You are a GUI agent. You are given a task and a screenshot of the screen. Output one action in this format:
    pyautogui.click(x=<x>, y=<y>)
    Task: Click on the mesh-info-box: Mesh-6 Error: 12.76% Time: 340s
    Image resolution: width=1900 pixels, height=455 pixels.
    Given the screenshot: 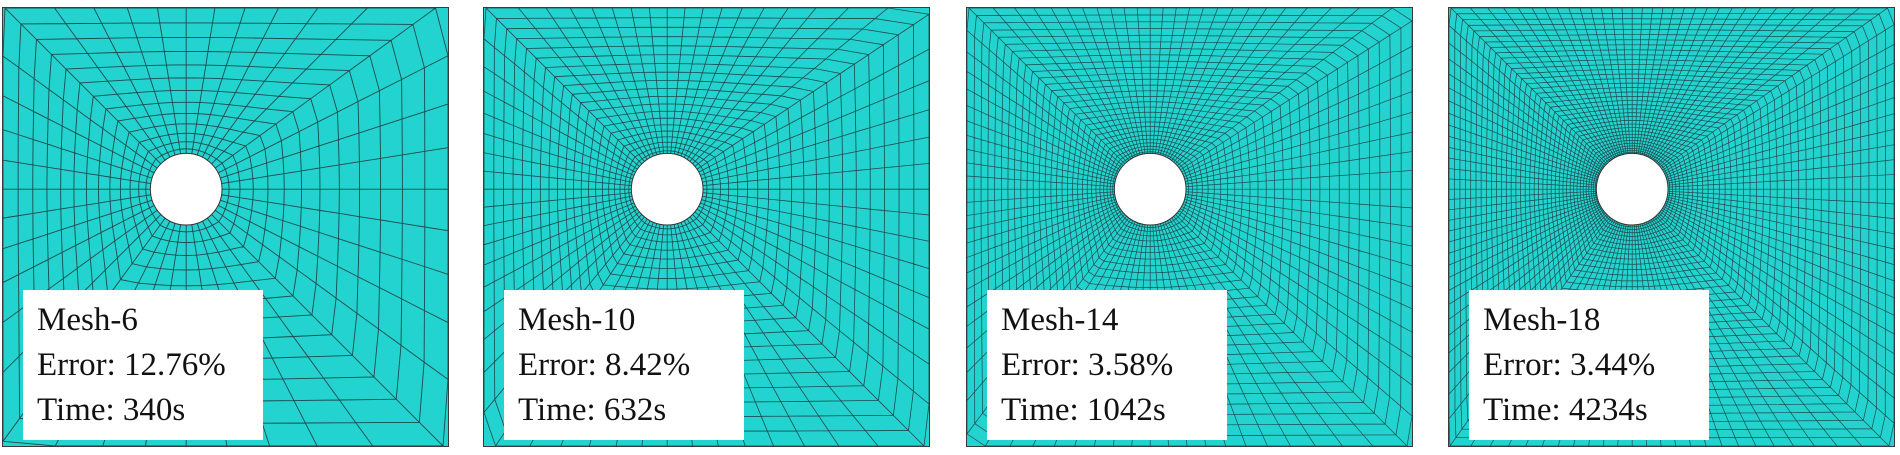 What is the action you would take?
    pyautogui.click(x=143, y=365)
    